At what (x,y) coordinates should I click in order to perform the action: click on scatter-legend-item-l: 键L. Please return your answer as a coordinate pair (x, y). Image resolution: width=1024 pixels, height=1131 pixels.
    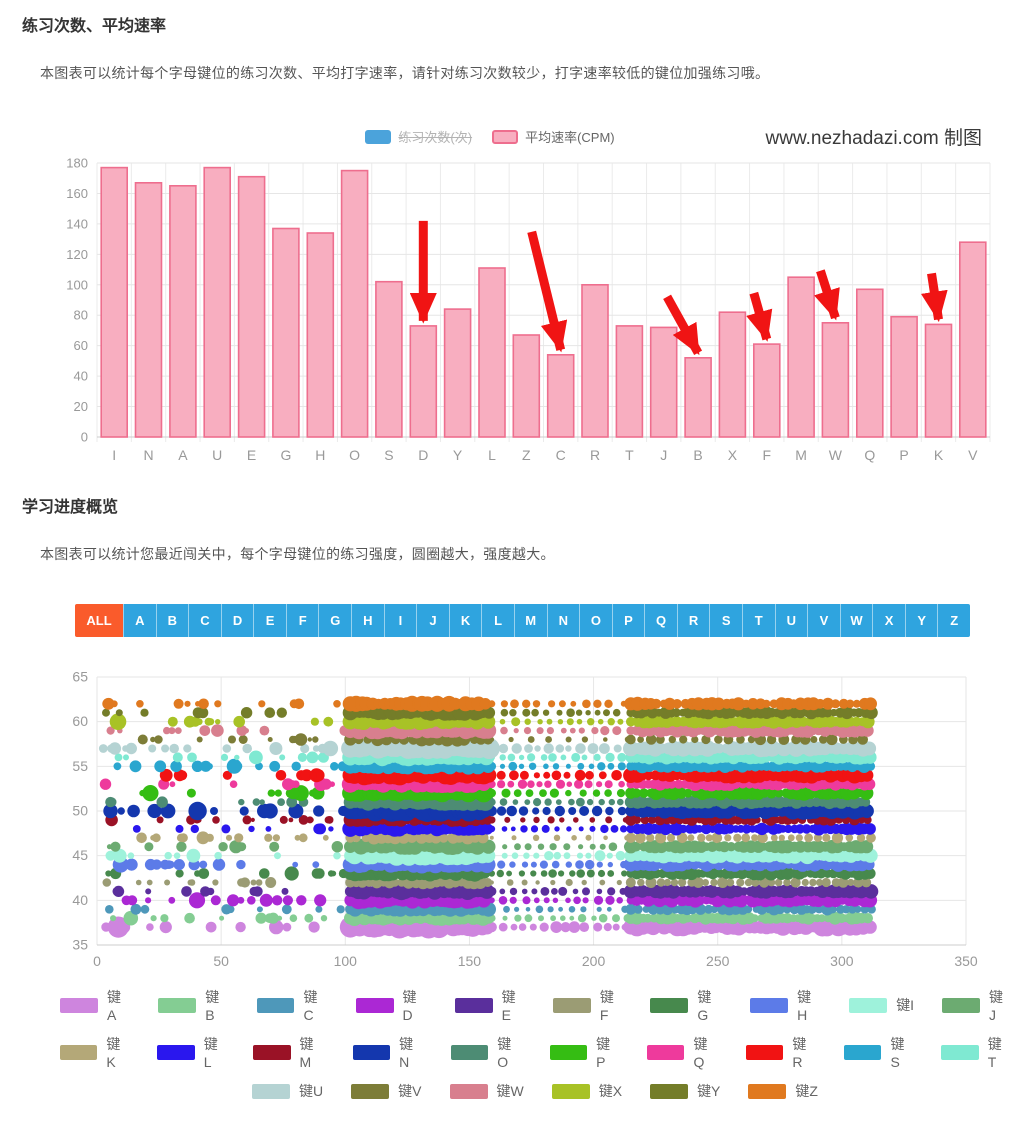
    Looking at the image, I should click on (191, 1052).